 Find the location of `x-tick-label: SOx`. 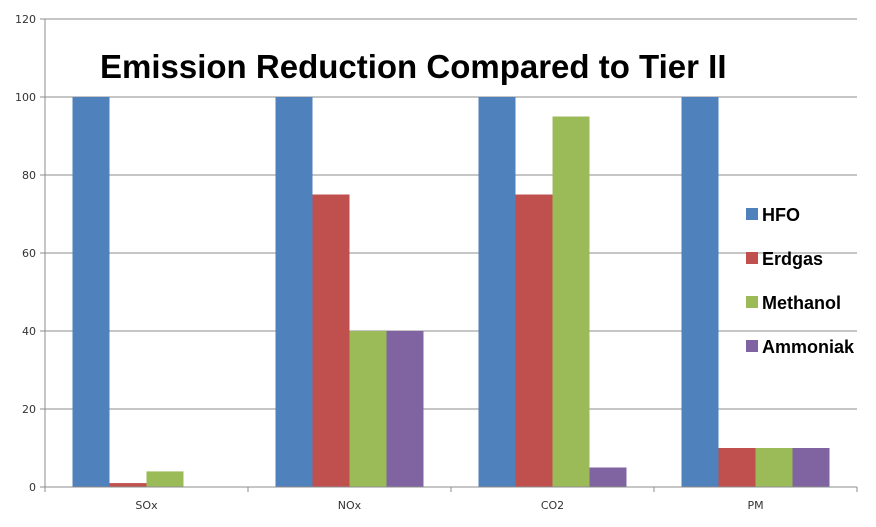

x-tick-label: SOx is located at coordinates (146, 505).